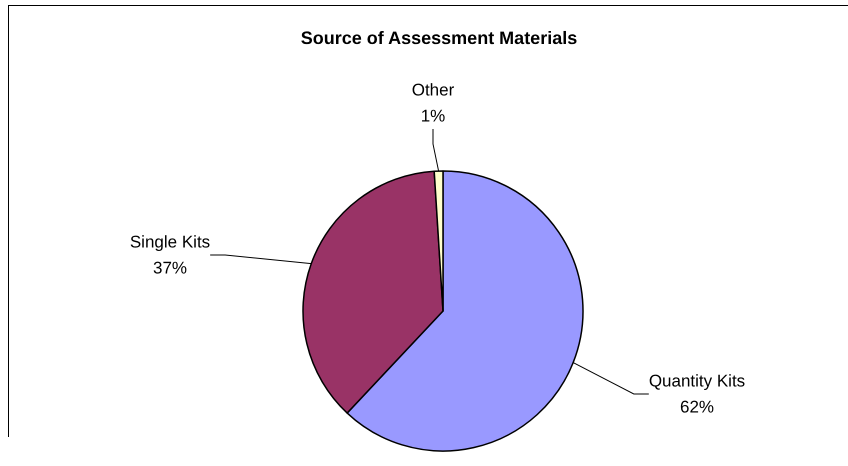  What do you see at coordinates (433, 116) in the screenshot?
I see `data-label: 1%` at bounding box center [433, 116].